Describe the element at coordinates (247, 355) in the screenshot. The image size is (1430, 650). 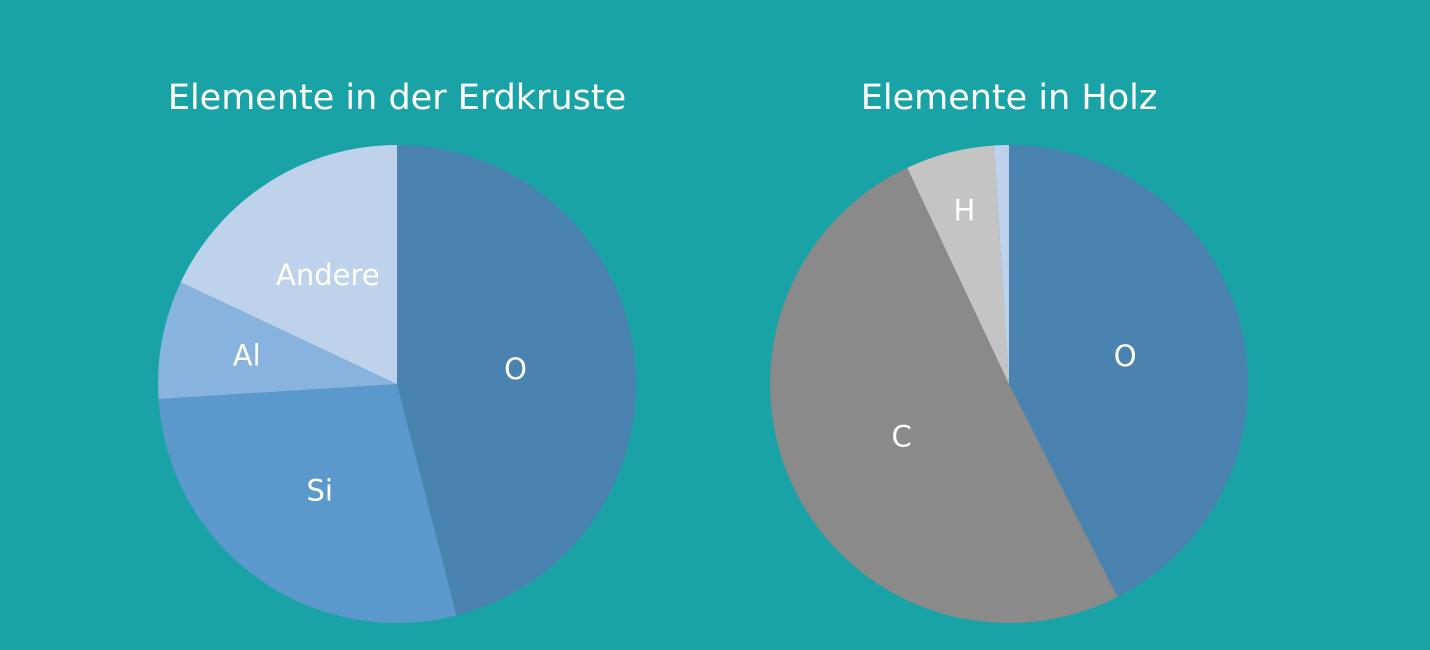
I see `pie-label-erdkruste-2: Al` at that location.